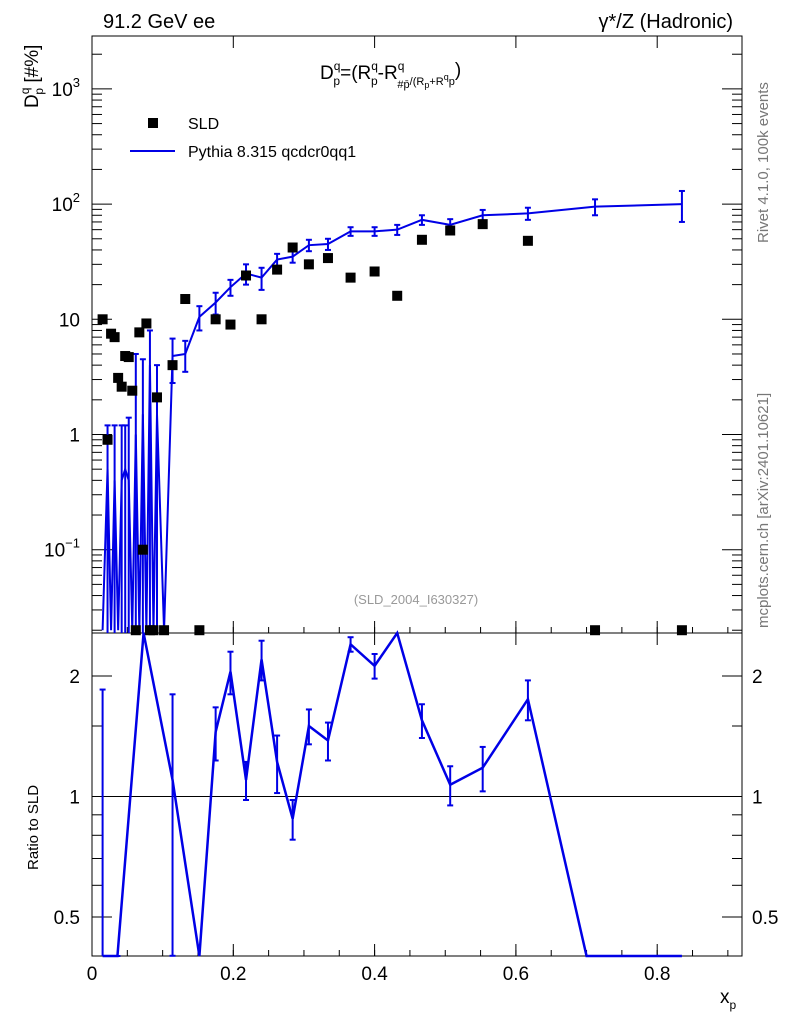 The width and height of the screenshot is (786, 1024). What do you see at coordinates (757, 677) in the screenshot?
I see `ratio-tick-label-right: 2` at bounding box center [757, 677].